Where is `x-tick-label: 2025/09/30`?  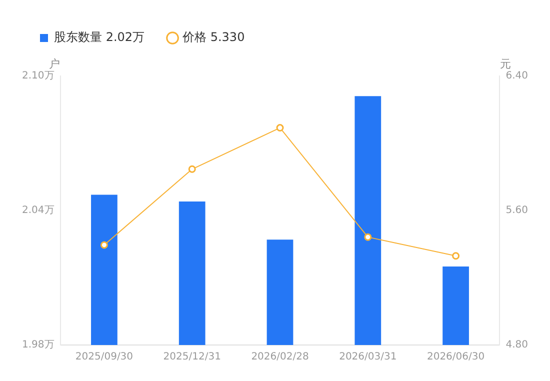 x-tick-label: 2025/09/30 is located at coordinates (104, 357).